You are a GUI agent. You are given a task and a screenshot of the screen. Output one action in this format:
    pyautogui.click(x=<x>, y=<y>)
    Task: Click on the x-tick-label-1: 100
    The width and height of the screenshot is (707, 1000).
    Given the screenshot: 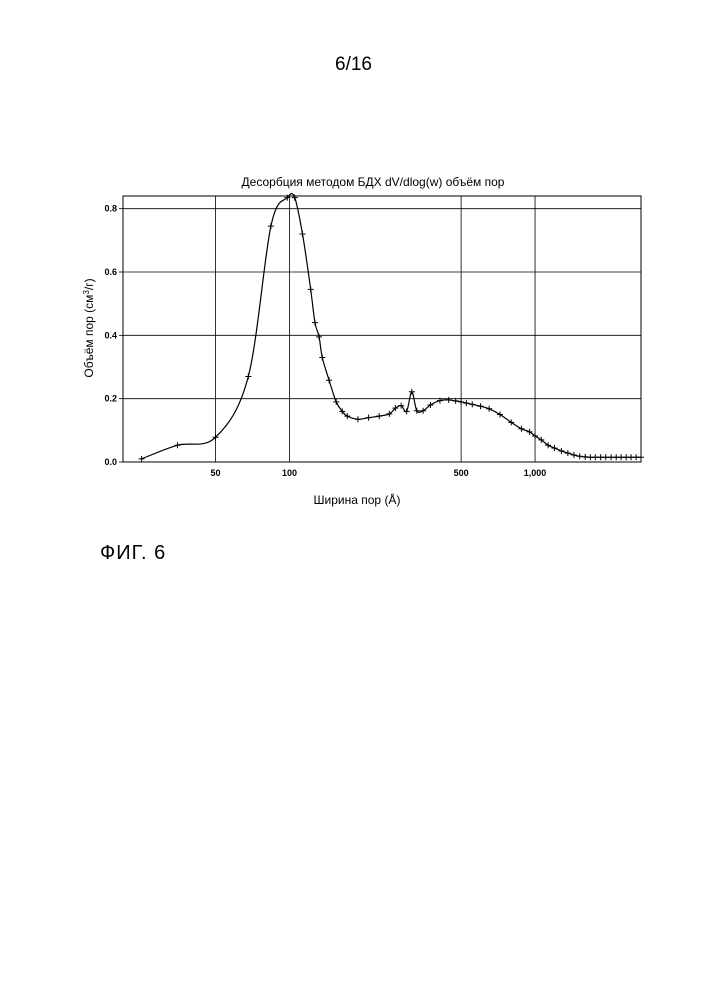 What is the action you would take?
    pyautogui.click(x=289, y=473)
    